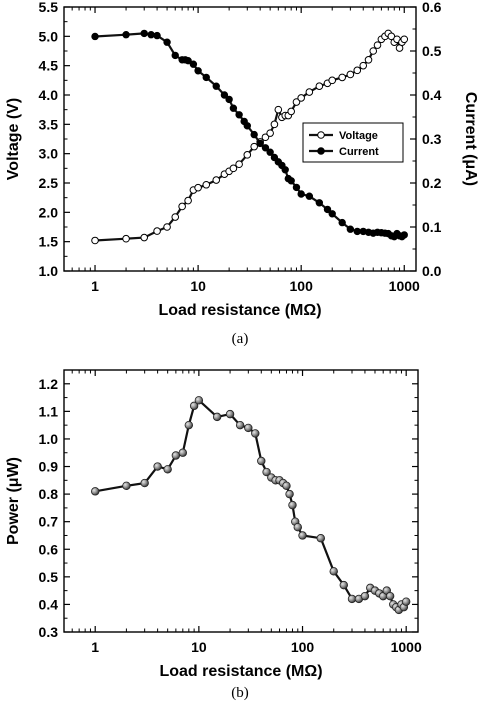 The height and width of the screenshot is (710, 480). What do you see at coordinates (432, 95) in the screenshot?
I see `y2-tick-label: 0.4` at bounding box center [432, 95].